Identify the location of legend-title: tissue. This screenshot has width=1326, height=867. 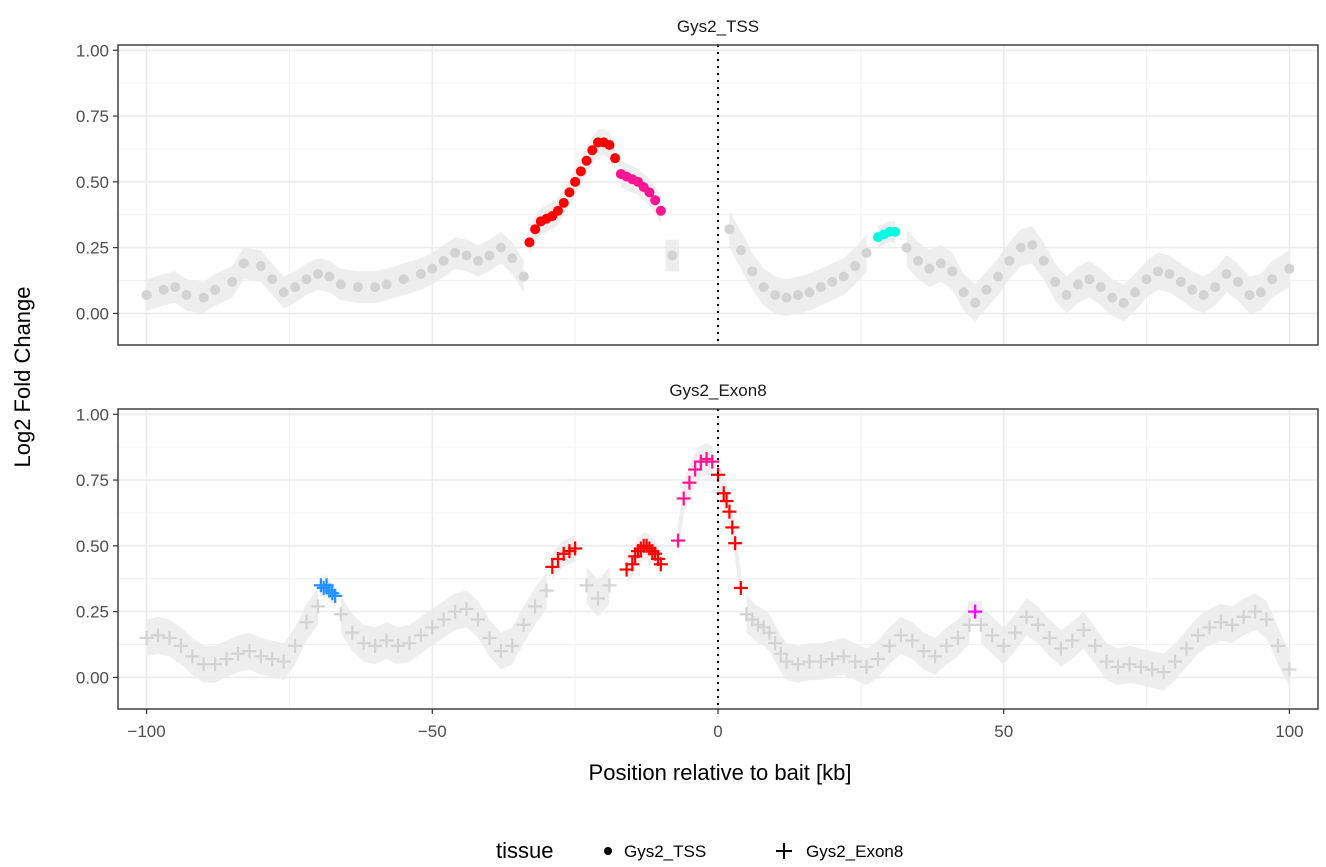
(524, 850).